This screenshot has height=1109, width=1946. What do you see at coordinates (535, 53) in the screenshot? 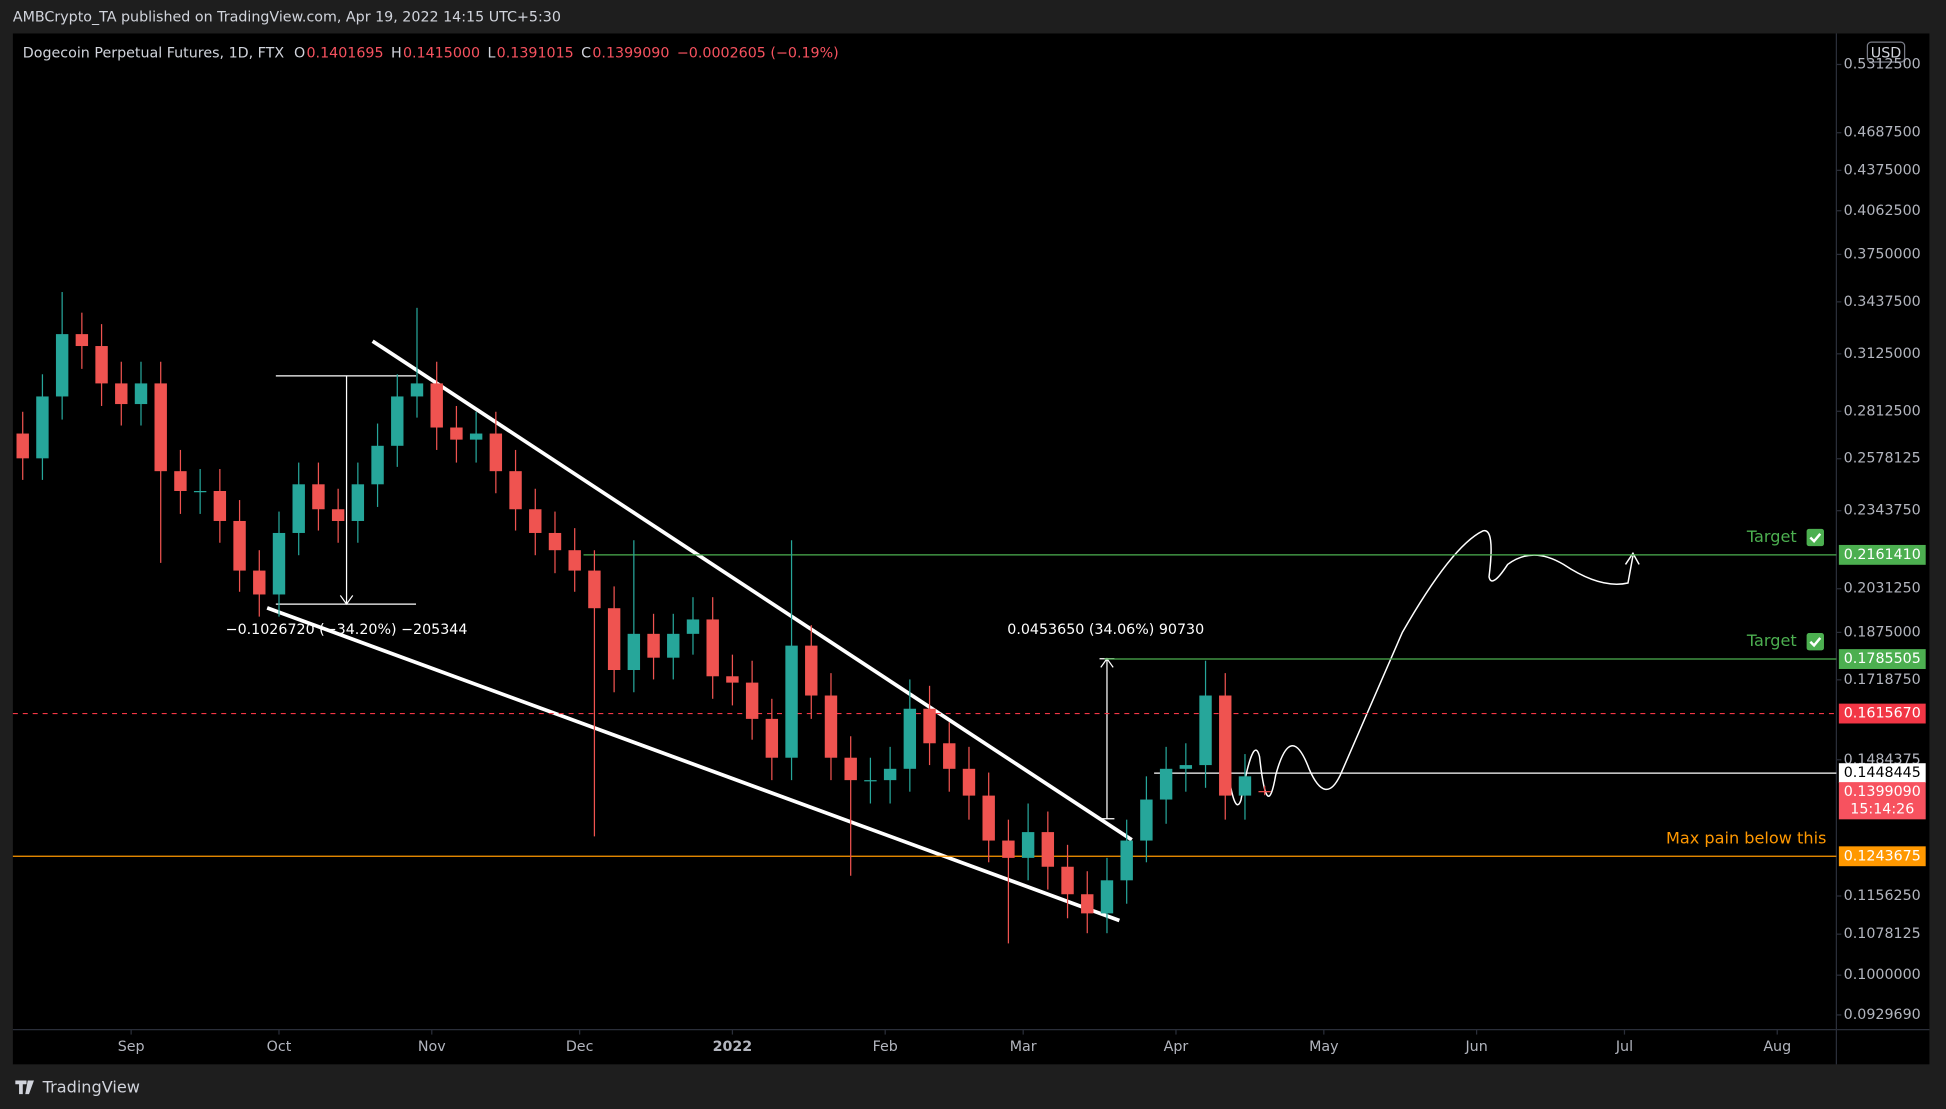
I see `legend-value: 0.1391015` at bounding box center [535, 53].